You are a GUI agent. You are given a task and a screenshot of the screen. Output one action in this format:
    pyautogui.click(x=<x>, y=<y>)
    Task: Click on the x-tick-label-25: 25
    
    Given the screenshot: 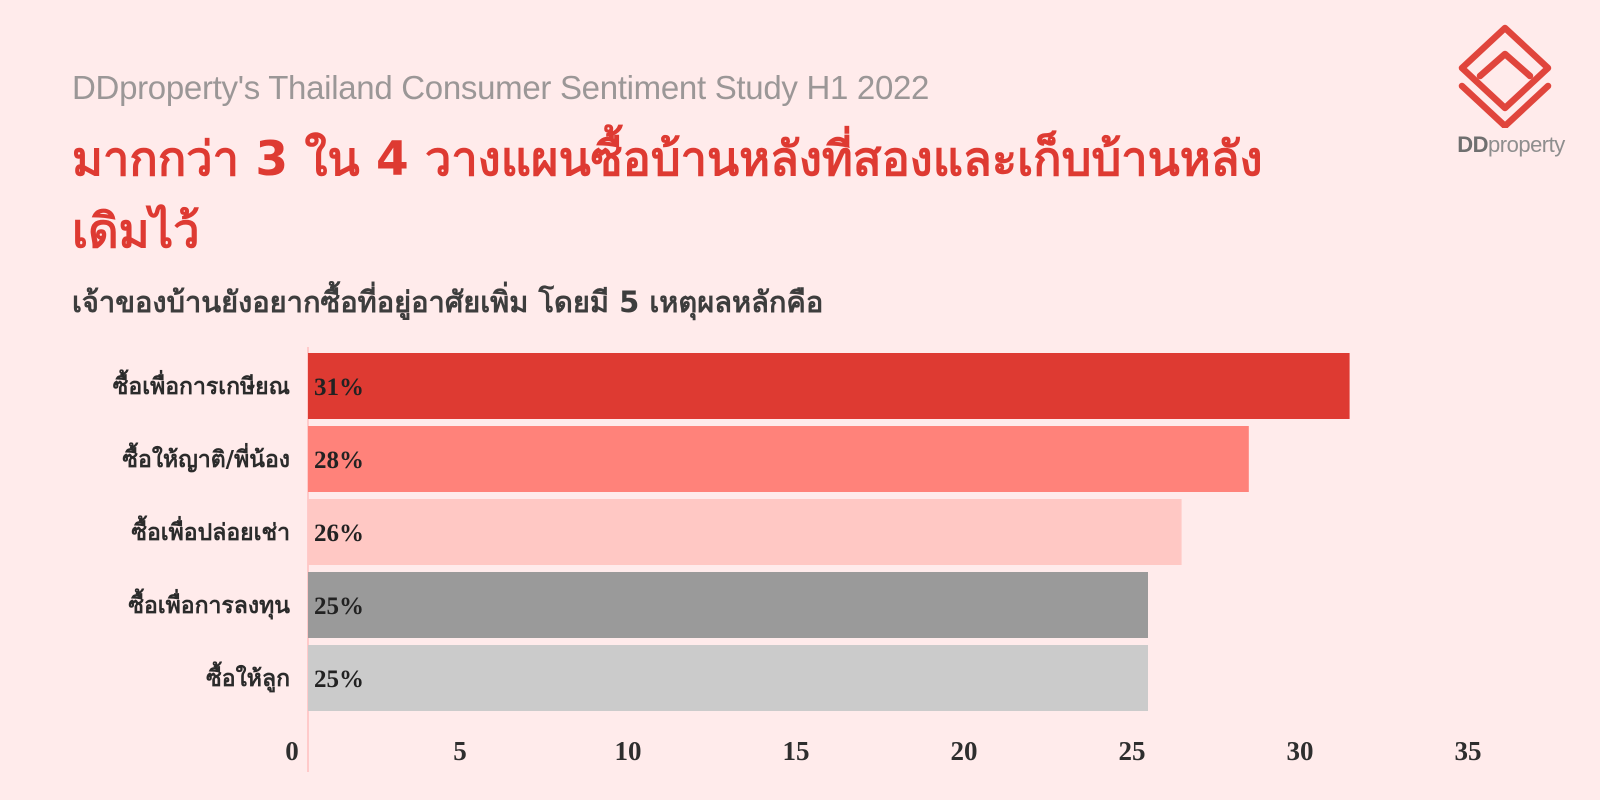 What is the action you would take?
    pyautogui.click(x=1132, y=751)
    